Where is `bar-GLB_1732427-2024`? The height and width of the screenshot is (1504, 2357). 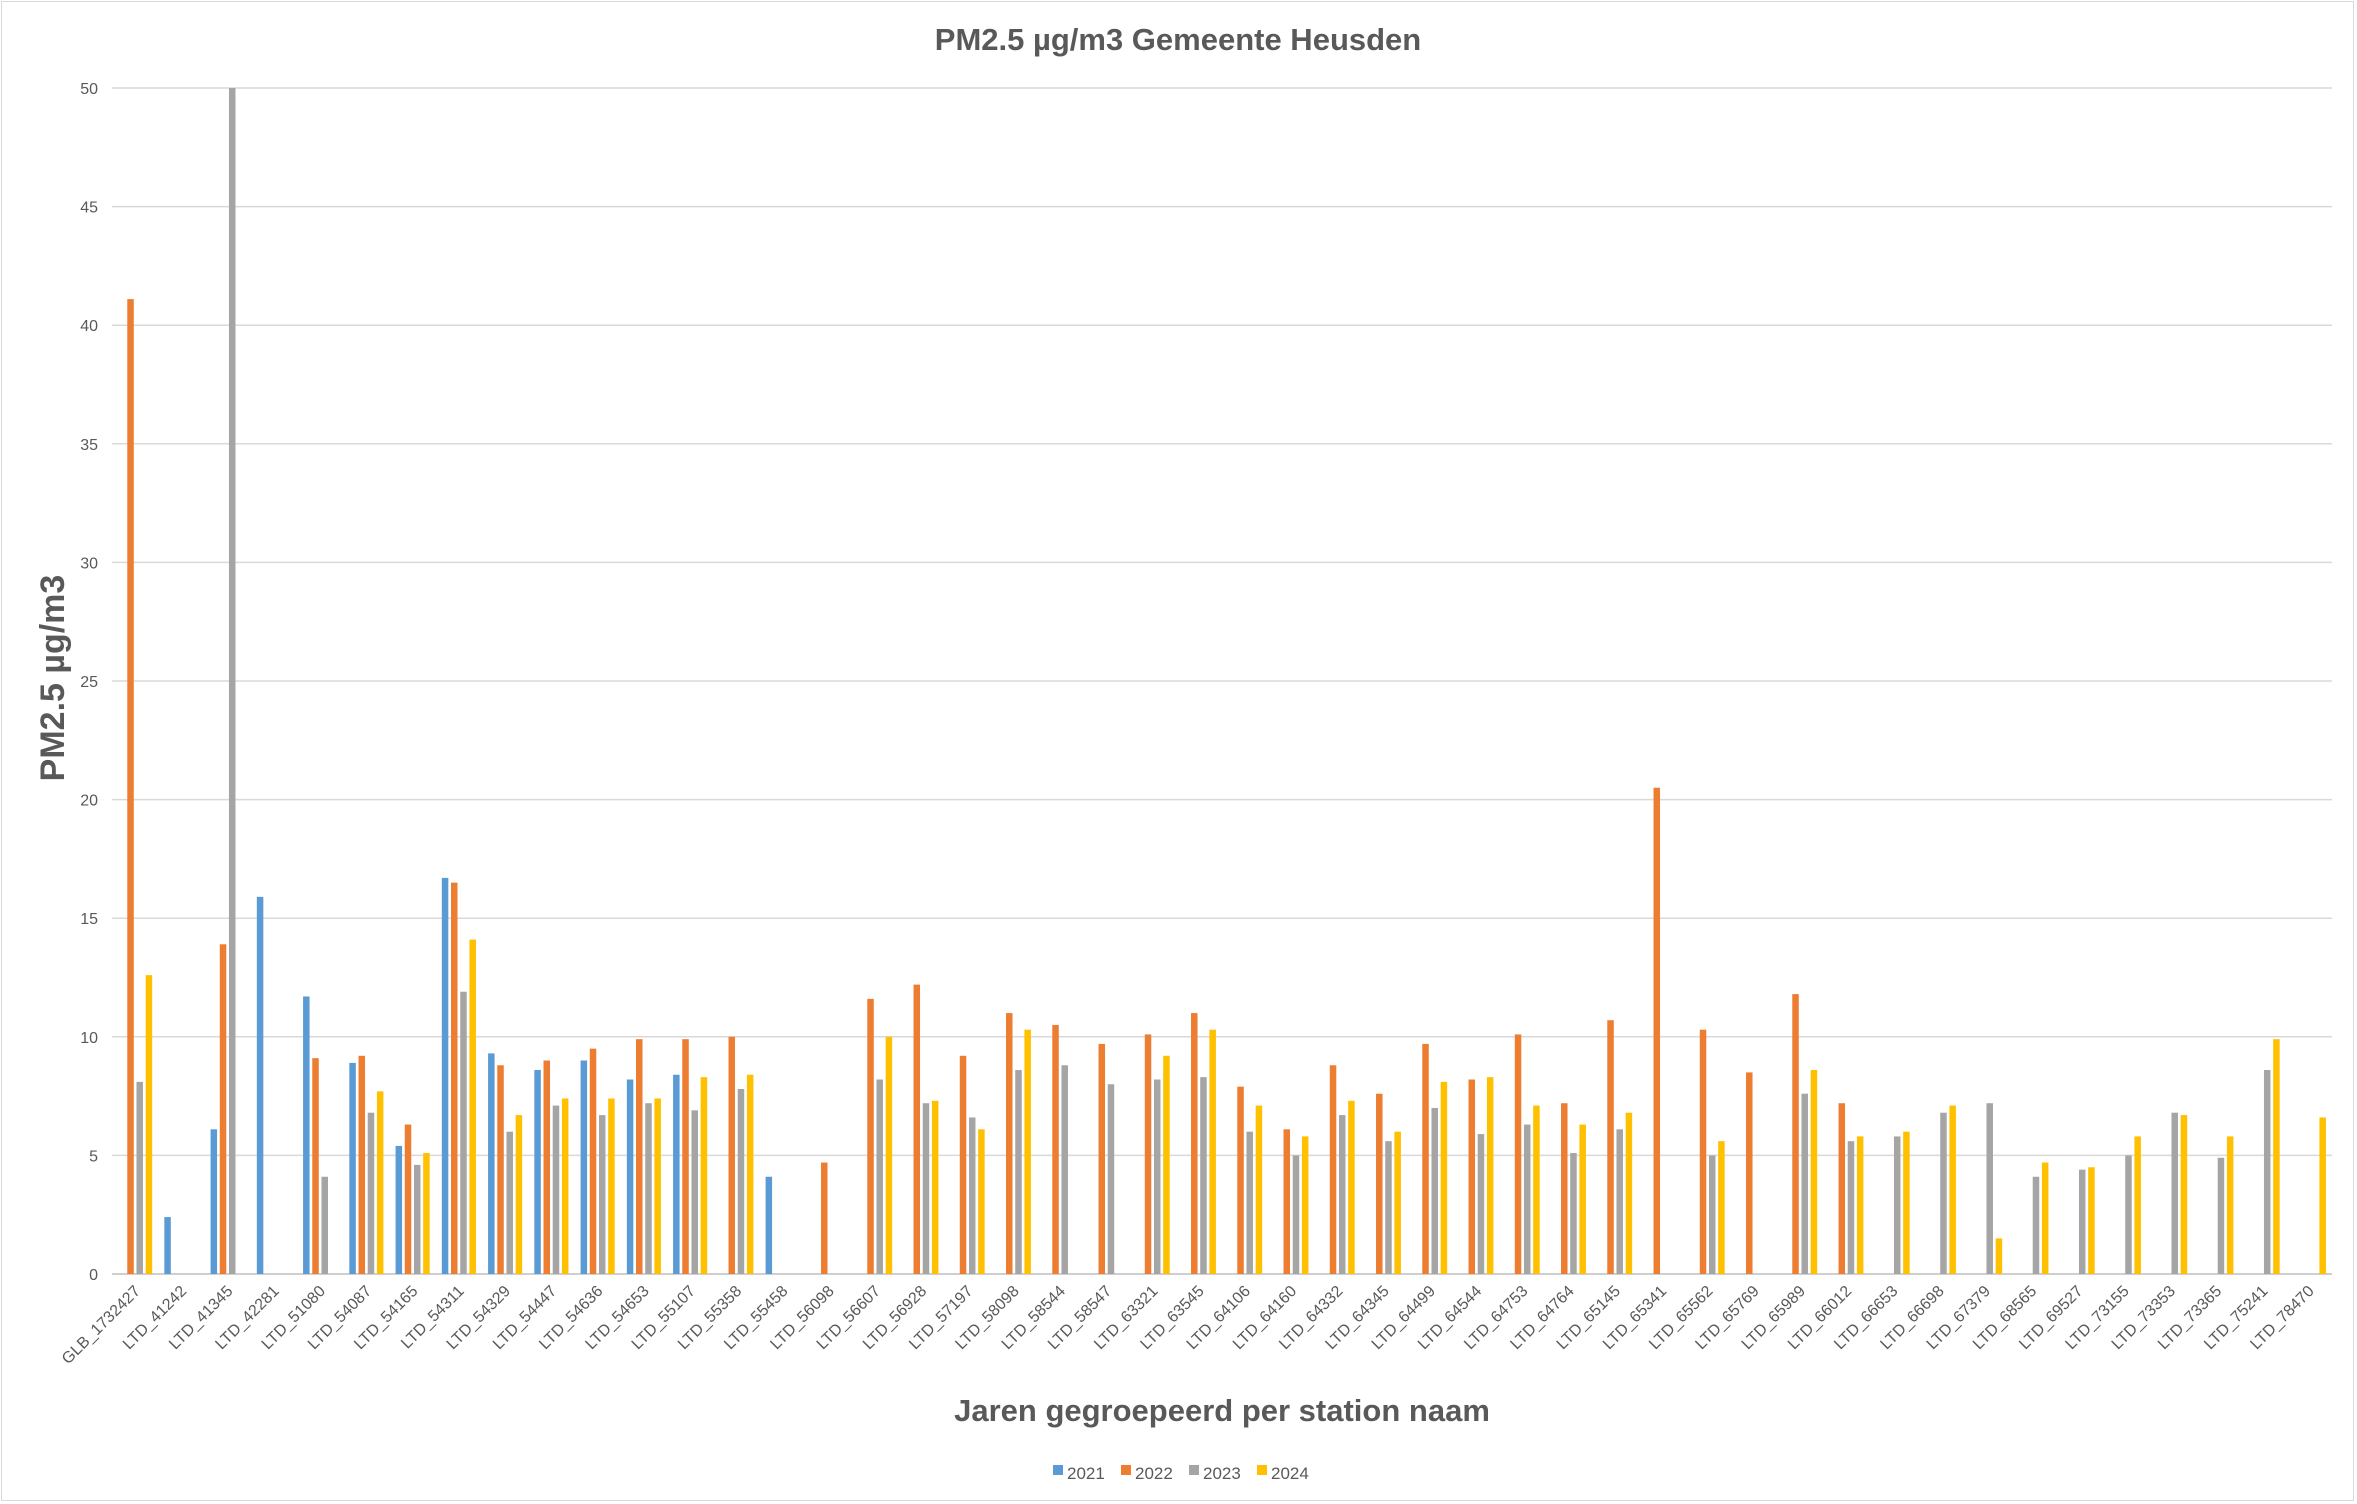 bar-GLB_1732427-2024 is located at coordinates (149, 1124).